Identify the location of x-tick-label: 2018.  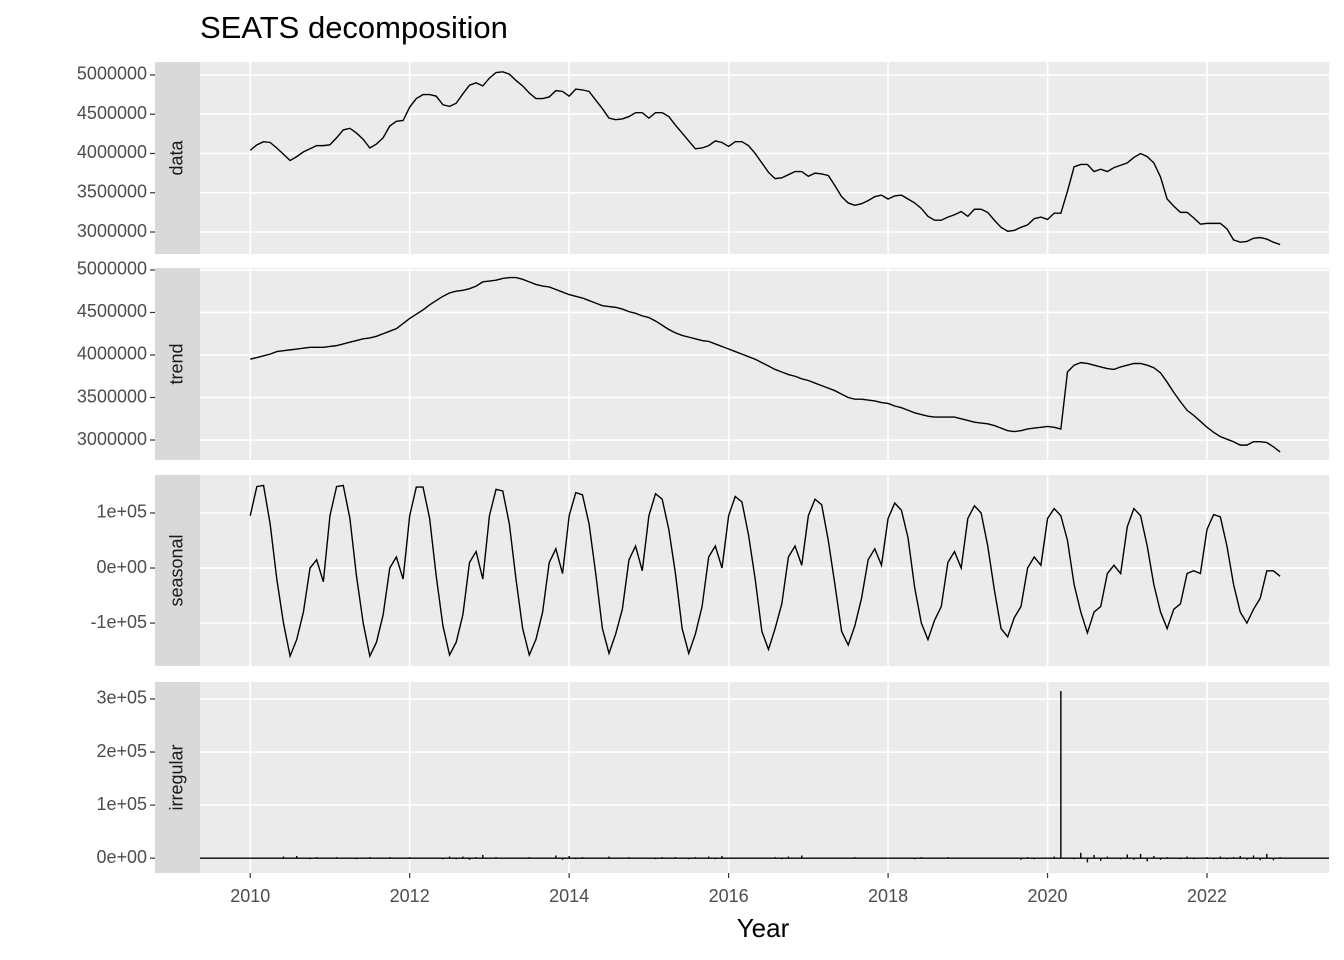
(888, 896).